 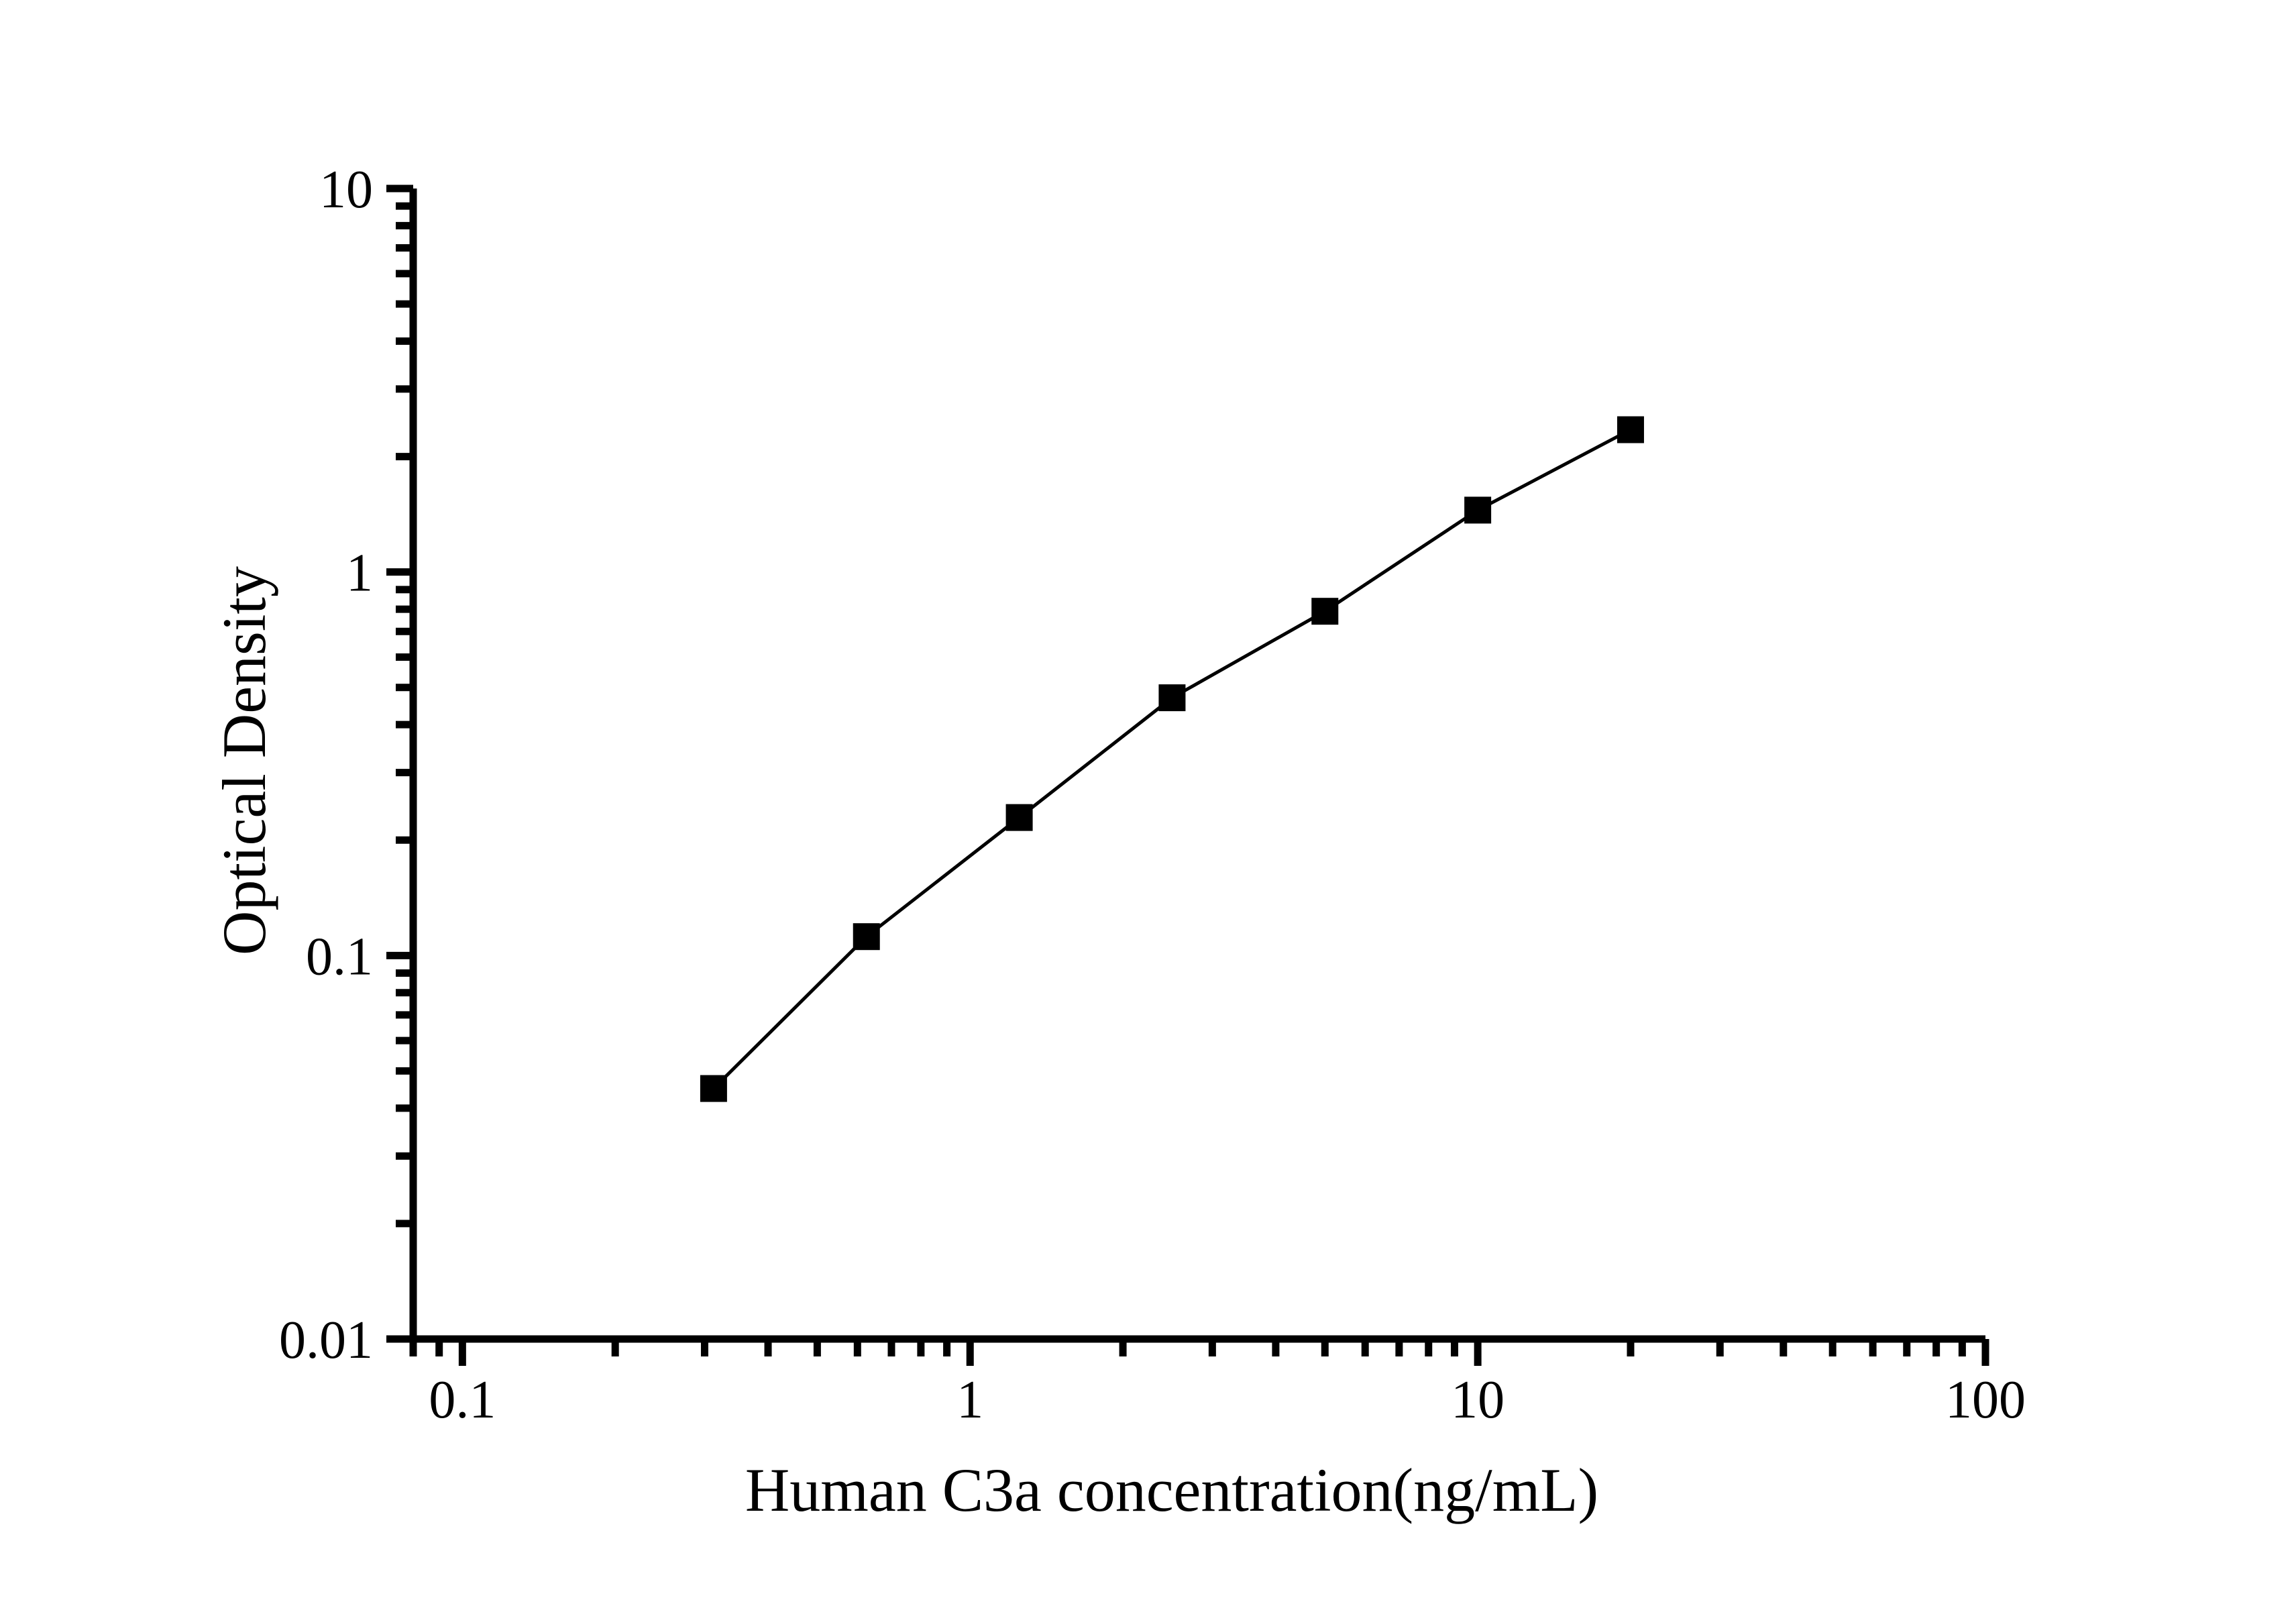 I want to click on y-tick-label: 0.1, so click(x=339, y=956).